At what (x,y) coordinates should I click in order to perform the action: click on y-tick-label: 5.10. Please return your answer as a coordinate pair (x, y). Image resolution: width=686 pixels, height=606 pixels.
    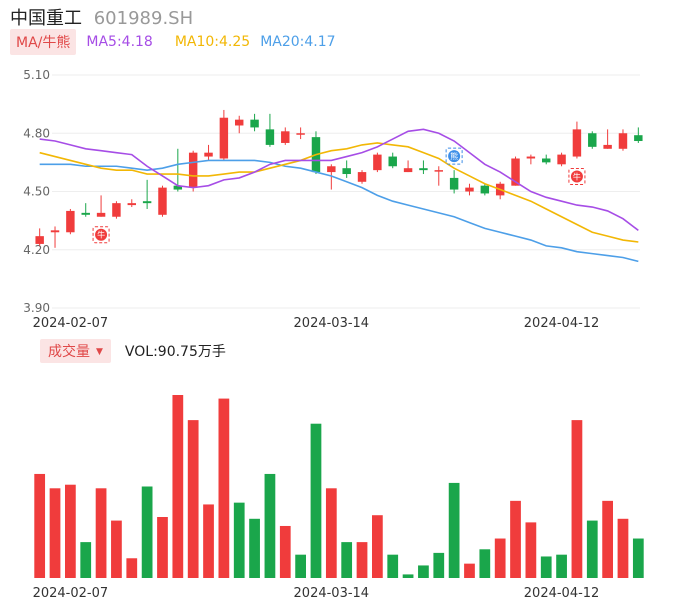
    Looking at the image, I should click on (36, 75).